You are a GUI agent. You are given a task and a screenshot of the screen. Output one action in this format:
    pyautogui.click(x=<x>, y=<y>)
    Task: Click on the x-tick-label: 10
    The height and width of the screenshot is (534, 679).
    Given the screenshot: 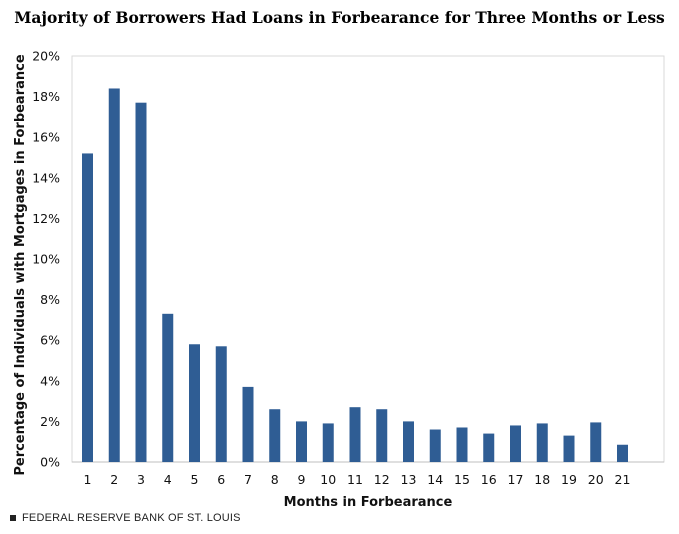 What is the action you would take?
    pyautogui.click(x=328, y=479)
    